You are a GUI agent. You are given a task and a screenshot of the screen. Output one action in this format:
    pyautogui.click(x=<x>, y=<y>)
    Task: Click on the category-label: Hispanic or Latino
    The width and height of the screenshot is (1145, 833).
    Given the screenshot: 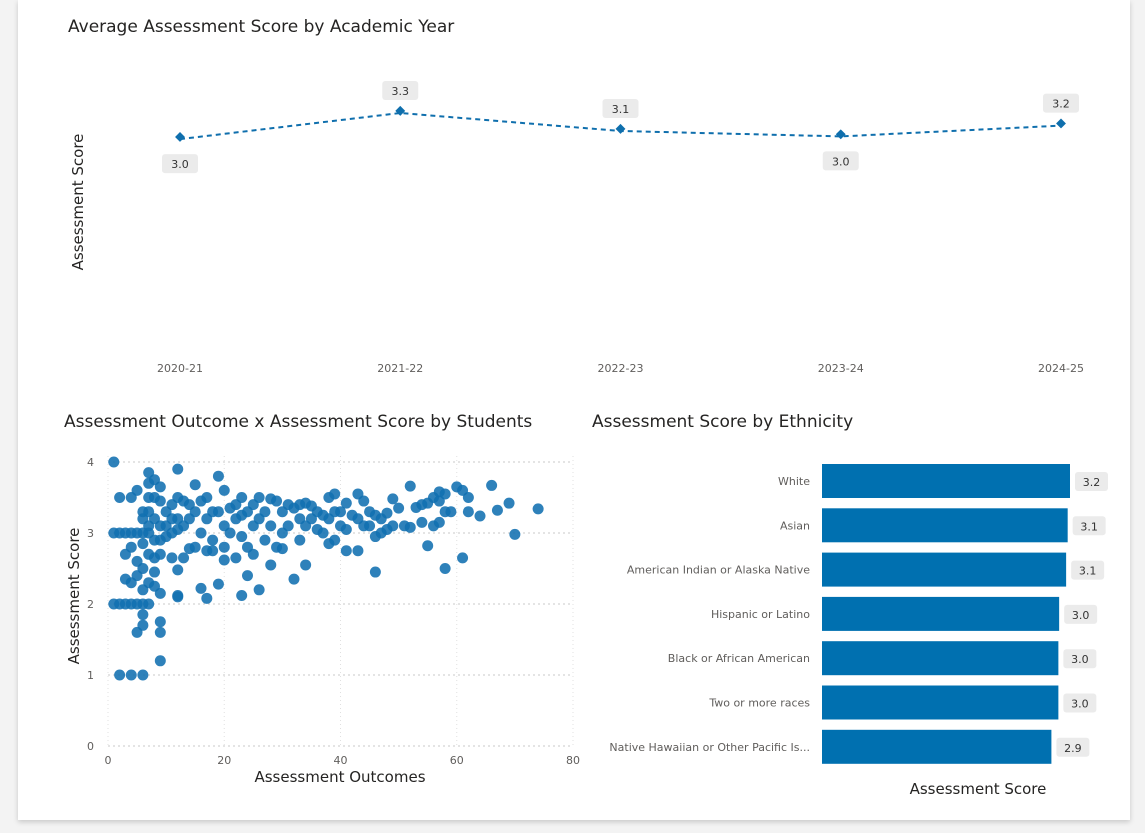 What is the action you would take?
    pyautogui.click(x=760, y=614)
    